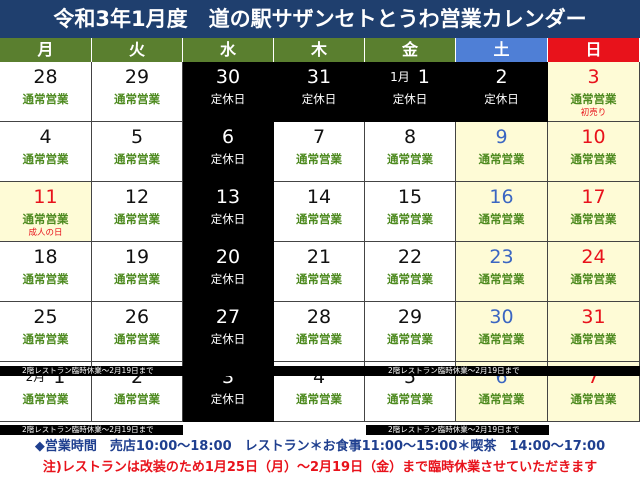 This screenshot has width=640, height=480. What do you see at coordinates (502, 50) in the screenshot?
I see `weekday-header: 土` at bounding box center [502, 50].